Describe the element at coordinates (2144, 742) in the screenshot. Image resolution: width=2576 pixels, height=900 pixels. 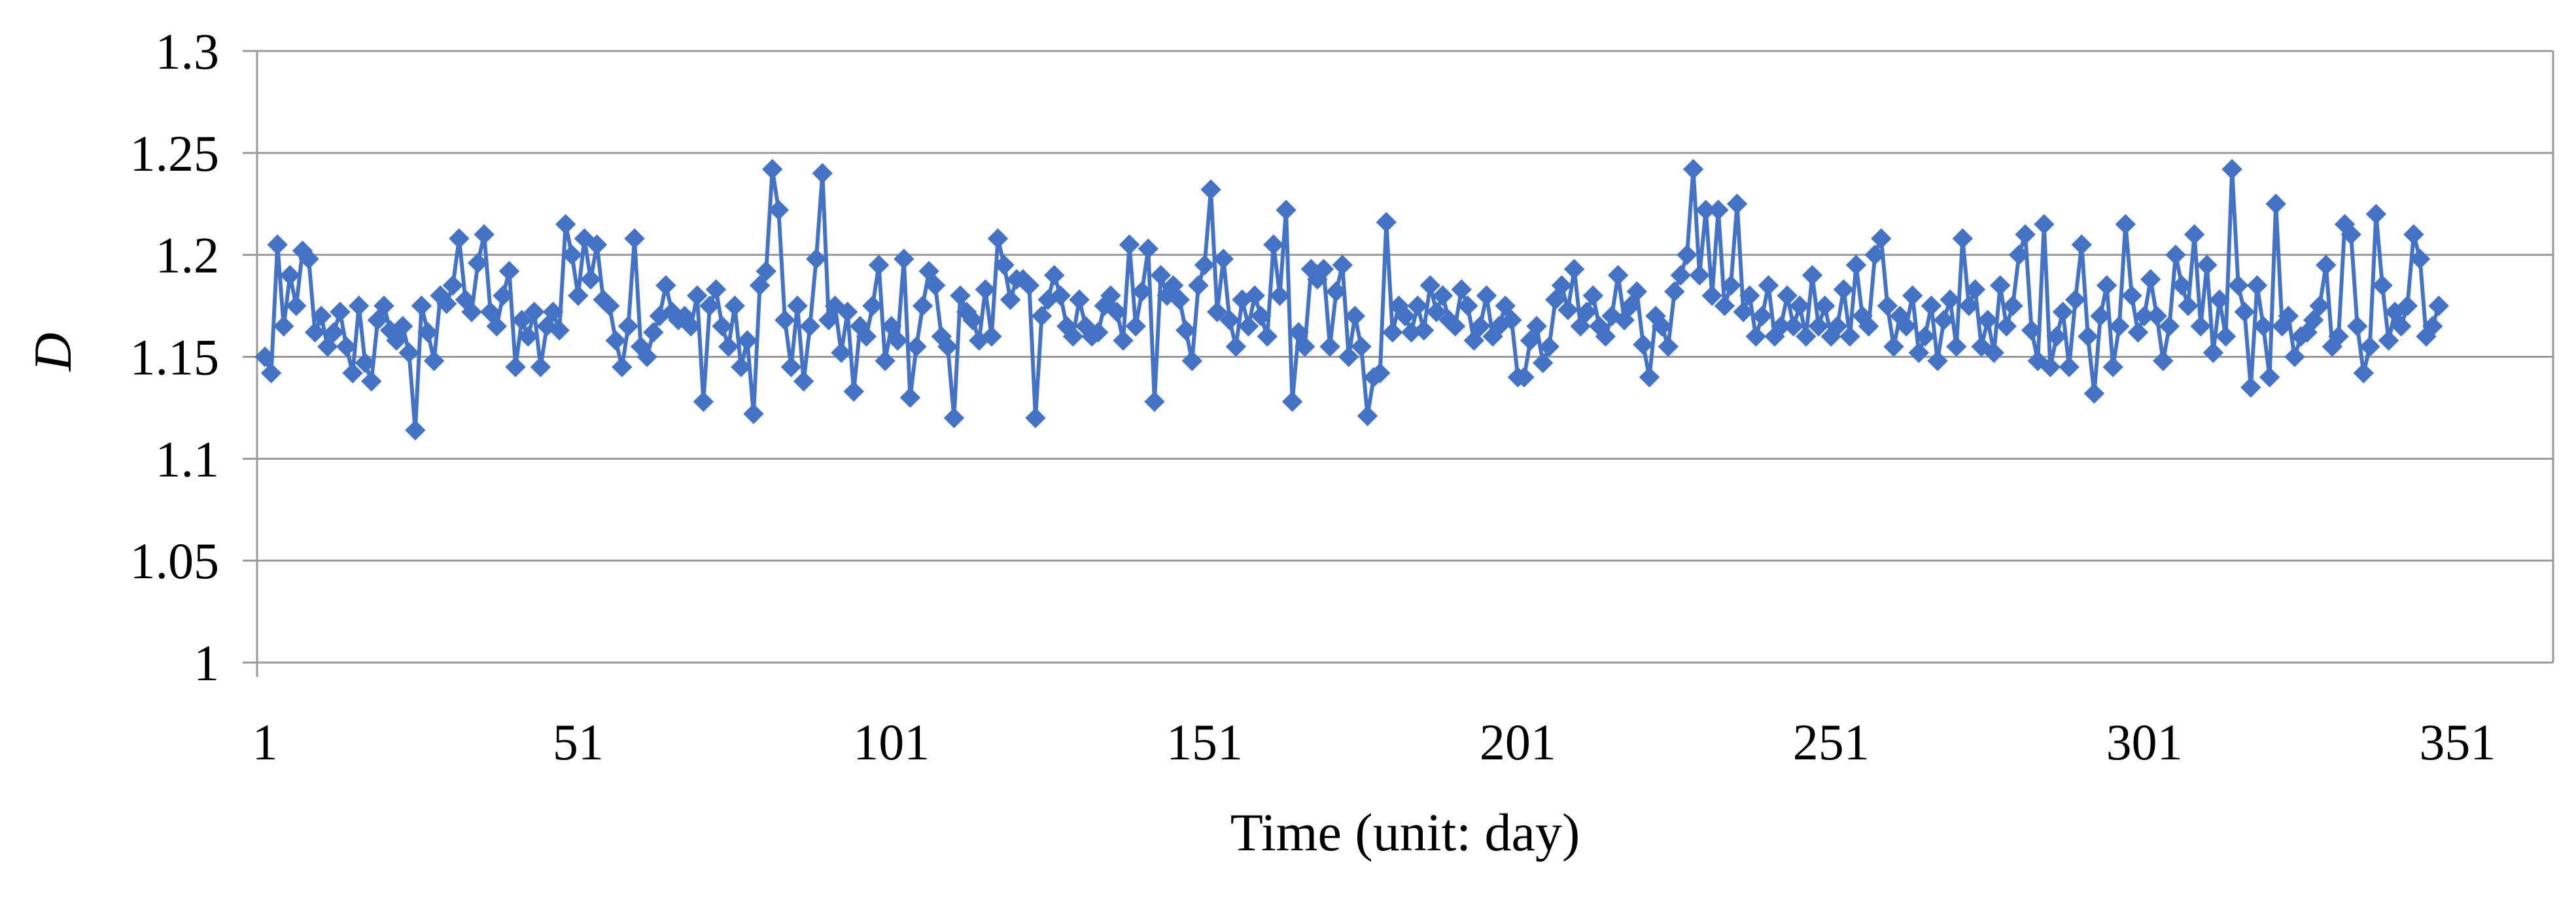
I see `x-tick-label: 301` at that location.